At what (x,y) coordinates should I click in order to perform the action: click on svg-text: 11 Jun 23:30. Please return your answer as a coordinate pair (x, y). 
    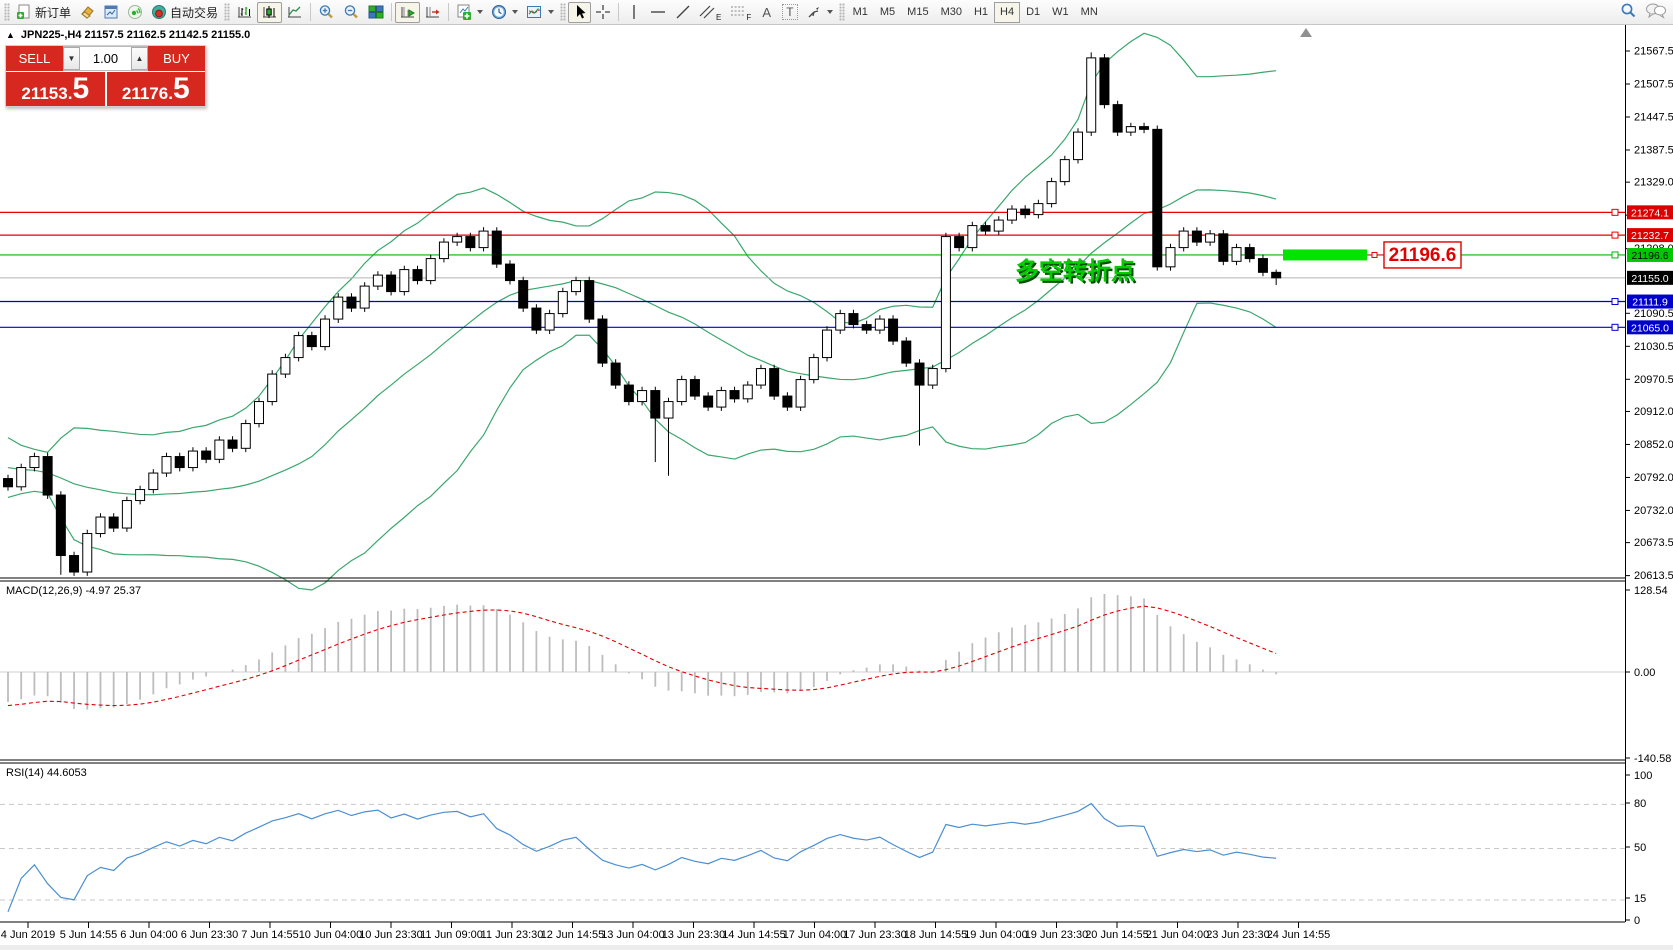
    Looking at the image, I should click on (512, 935).